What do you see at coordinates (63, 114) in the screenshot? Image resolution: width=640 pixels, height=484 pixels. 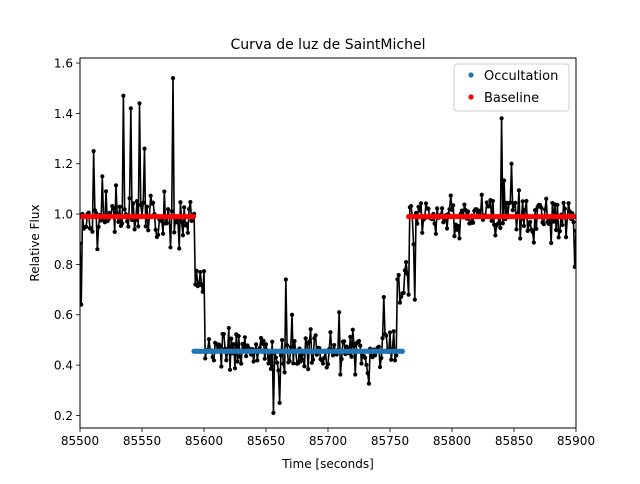 I see `y-tick-label: 1.4` at bounding box center [63, 114].